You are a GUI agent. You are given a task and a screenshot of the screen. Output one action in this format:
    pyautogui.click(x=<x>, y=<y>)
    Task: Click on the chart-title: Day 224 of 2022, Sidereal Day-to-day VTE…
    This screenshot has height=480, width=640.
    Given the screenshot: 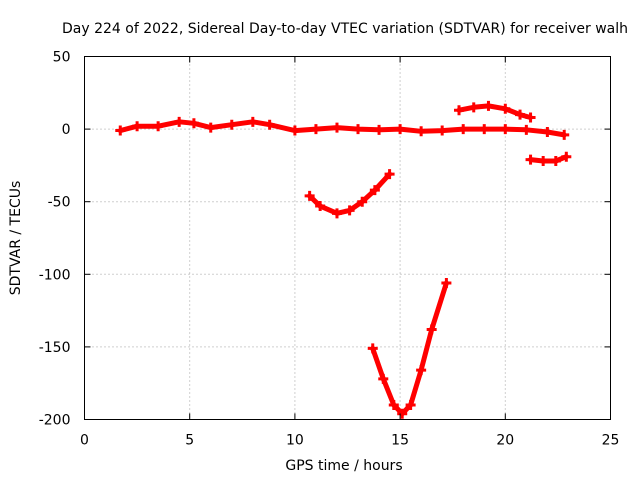 What is the action you would take?
    pyautogui.click(x=345, y=29)
    